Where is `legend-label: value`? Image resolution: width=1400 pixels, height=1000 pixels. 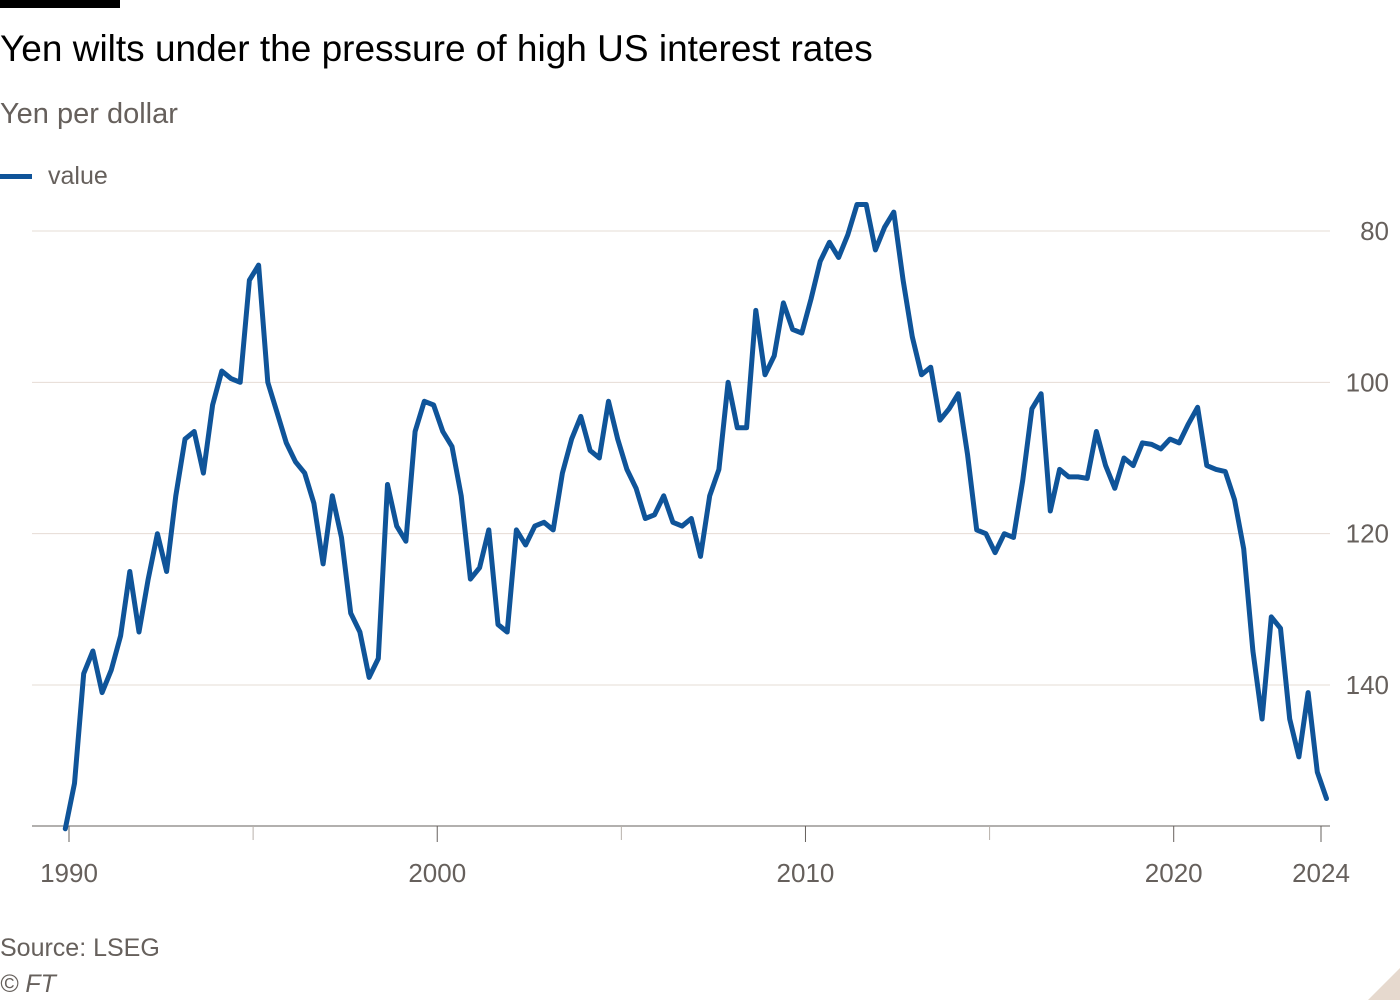
legend-label: value is located at coordinates (78, 175).